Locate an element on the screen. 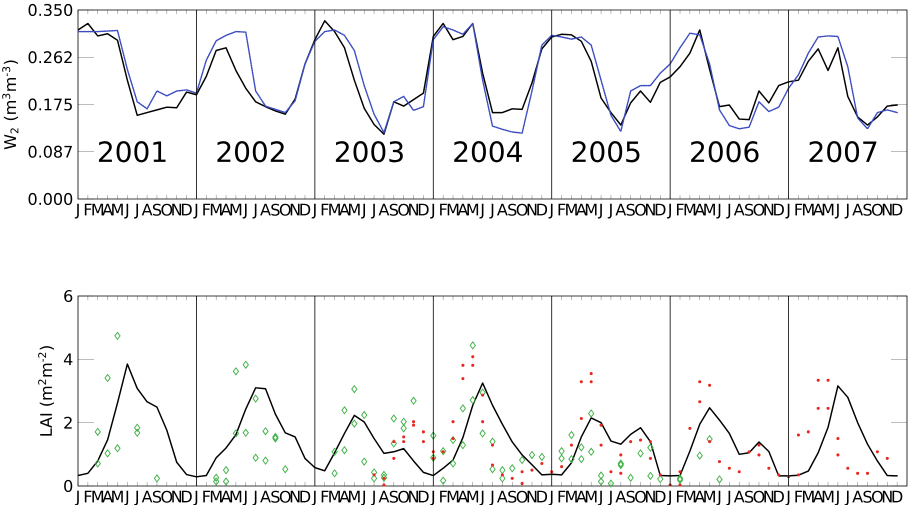 The height and width of the screenshot is (505, 909). y-tick-label: 0 is located at coordinates (68, 486).